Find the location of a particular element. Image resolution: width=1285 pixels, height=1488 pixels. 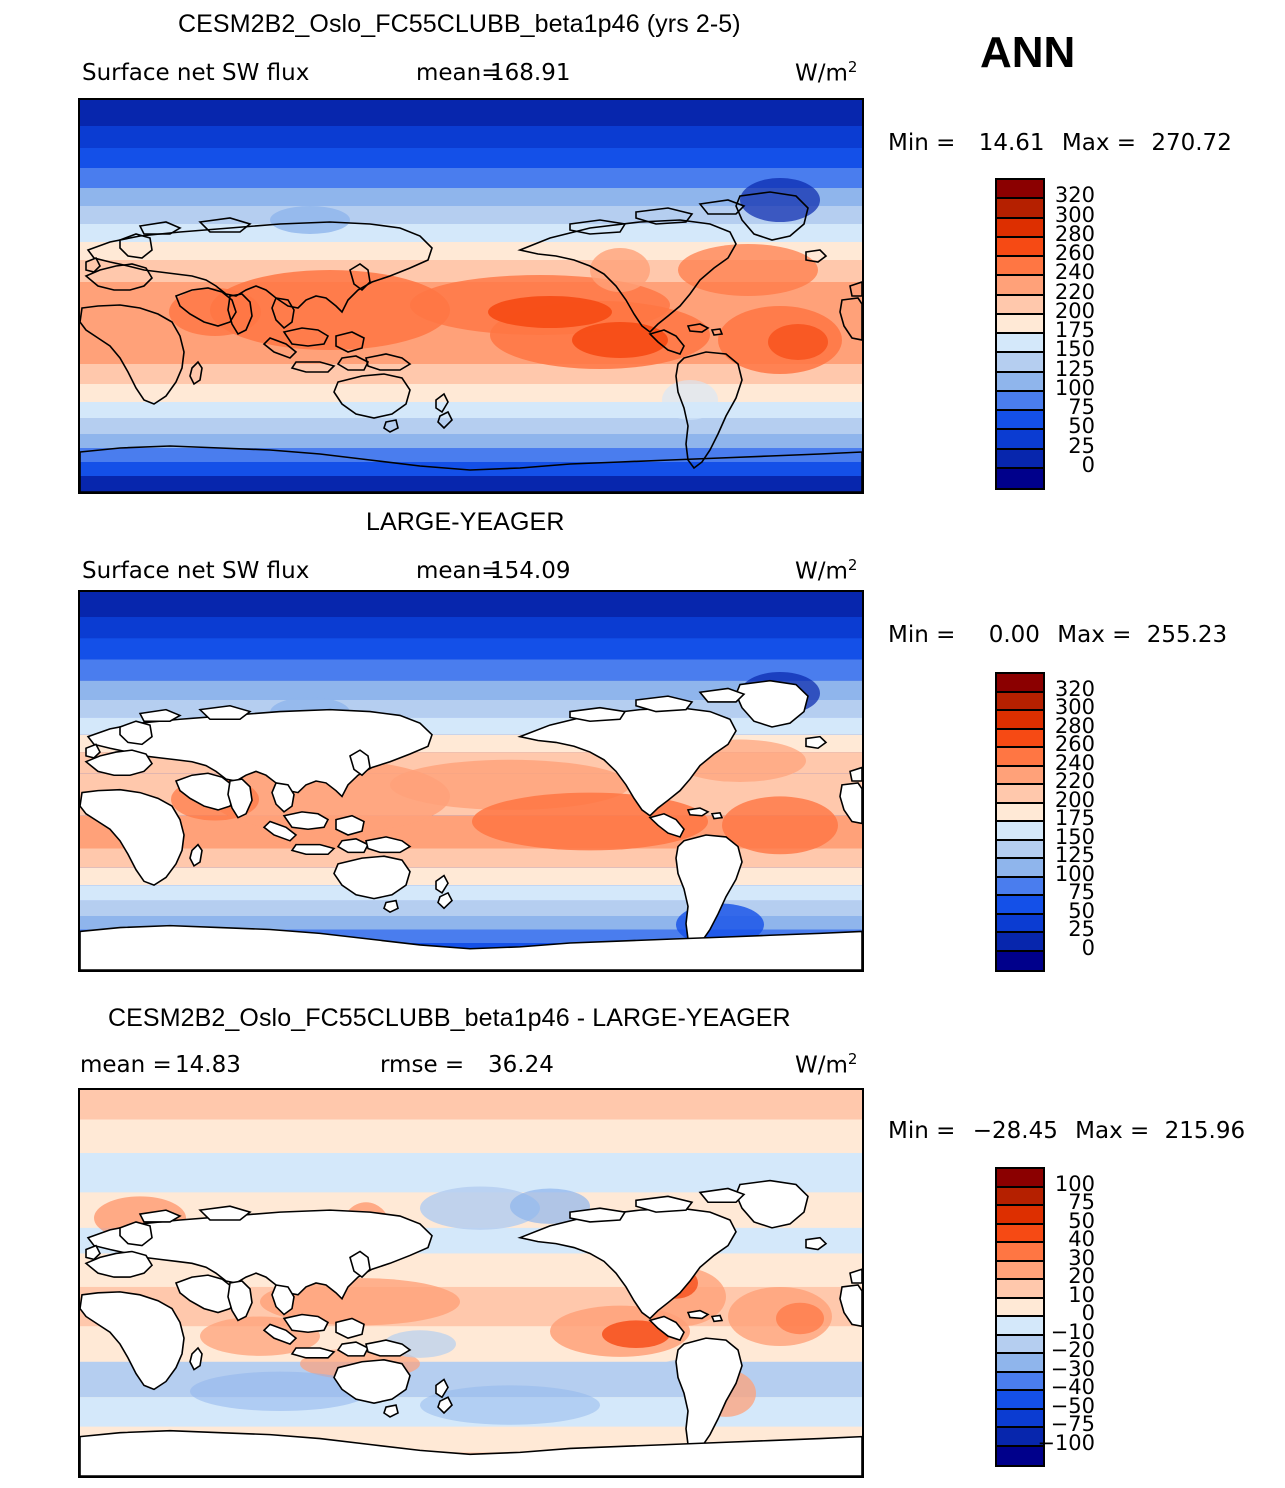

colorbar-tick-label: 25 is located at coordinates (1081, 445).